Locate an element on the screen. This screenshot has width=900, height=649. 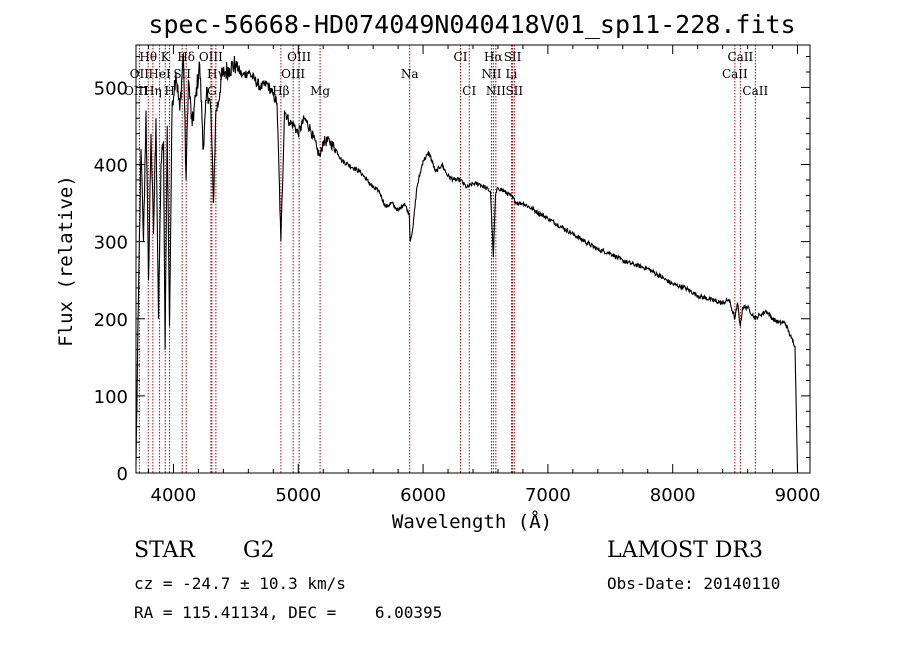
x-tick-label: 7000 is located at coordinates (548, 495).